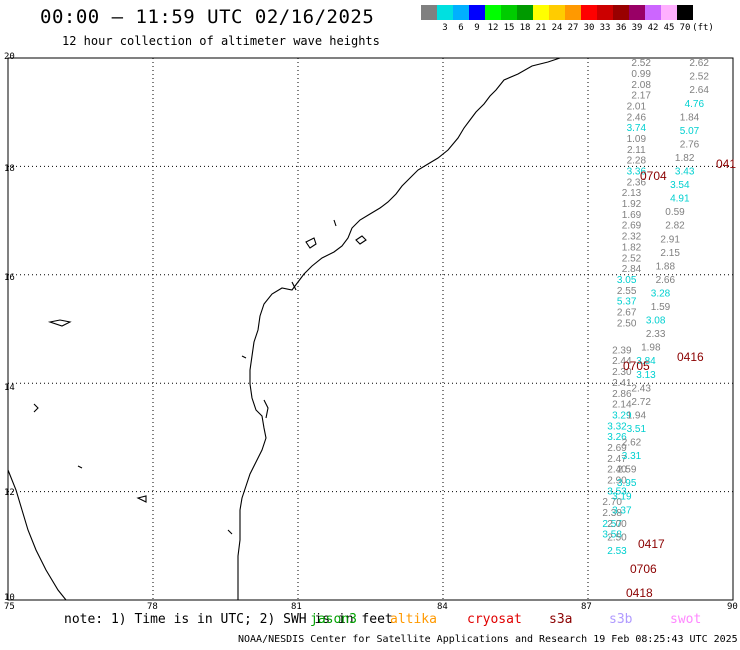  What do you see at coordinates (637, 429) in the screenshot?
I see `wave-height-value: 3.51` at bounding box center [637, 429].